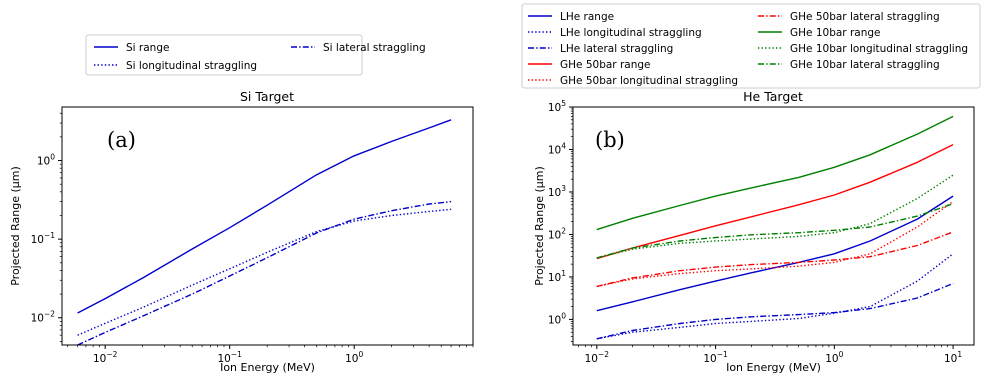  What do you see at coordinates (773, 96) in the screenshot?
I see `chart-title: He Target` at bounding box center [773, 96].